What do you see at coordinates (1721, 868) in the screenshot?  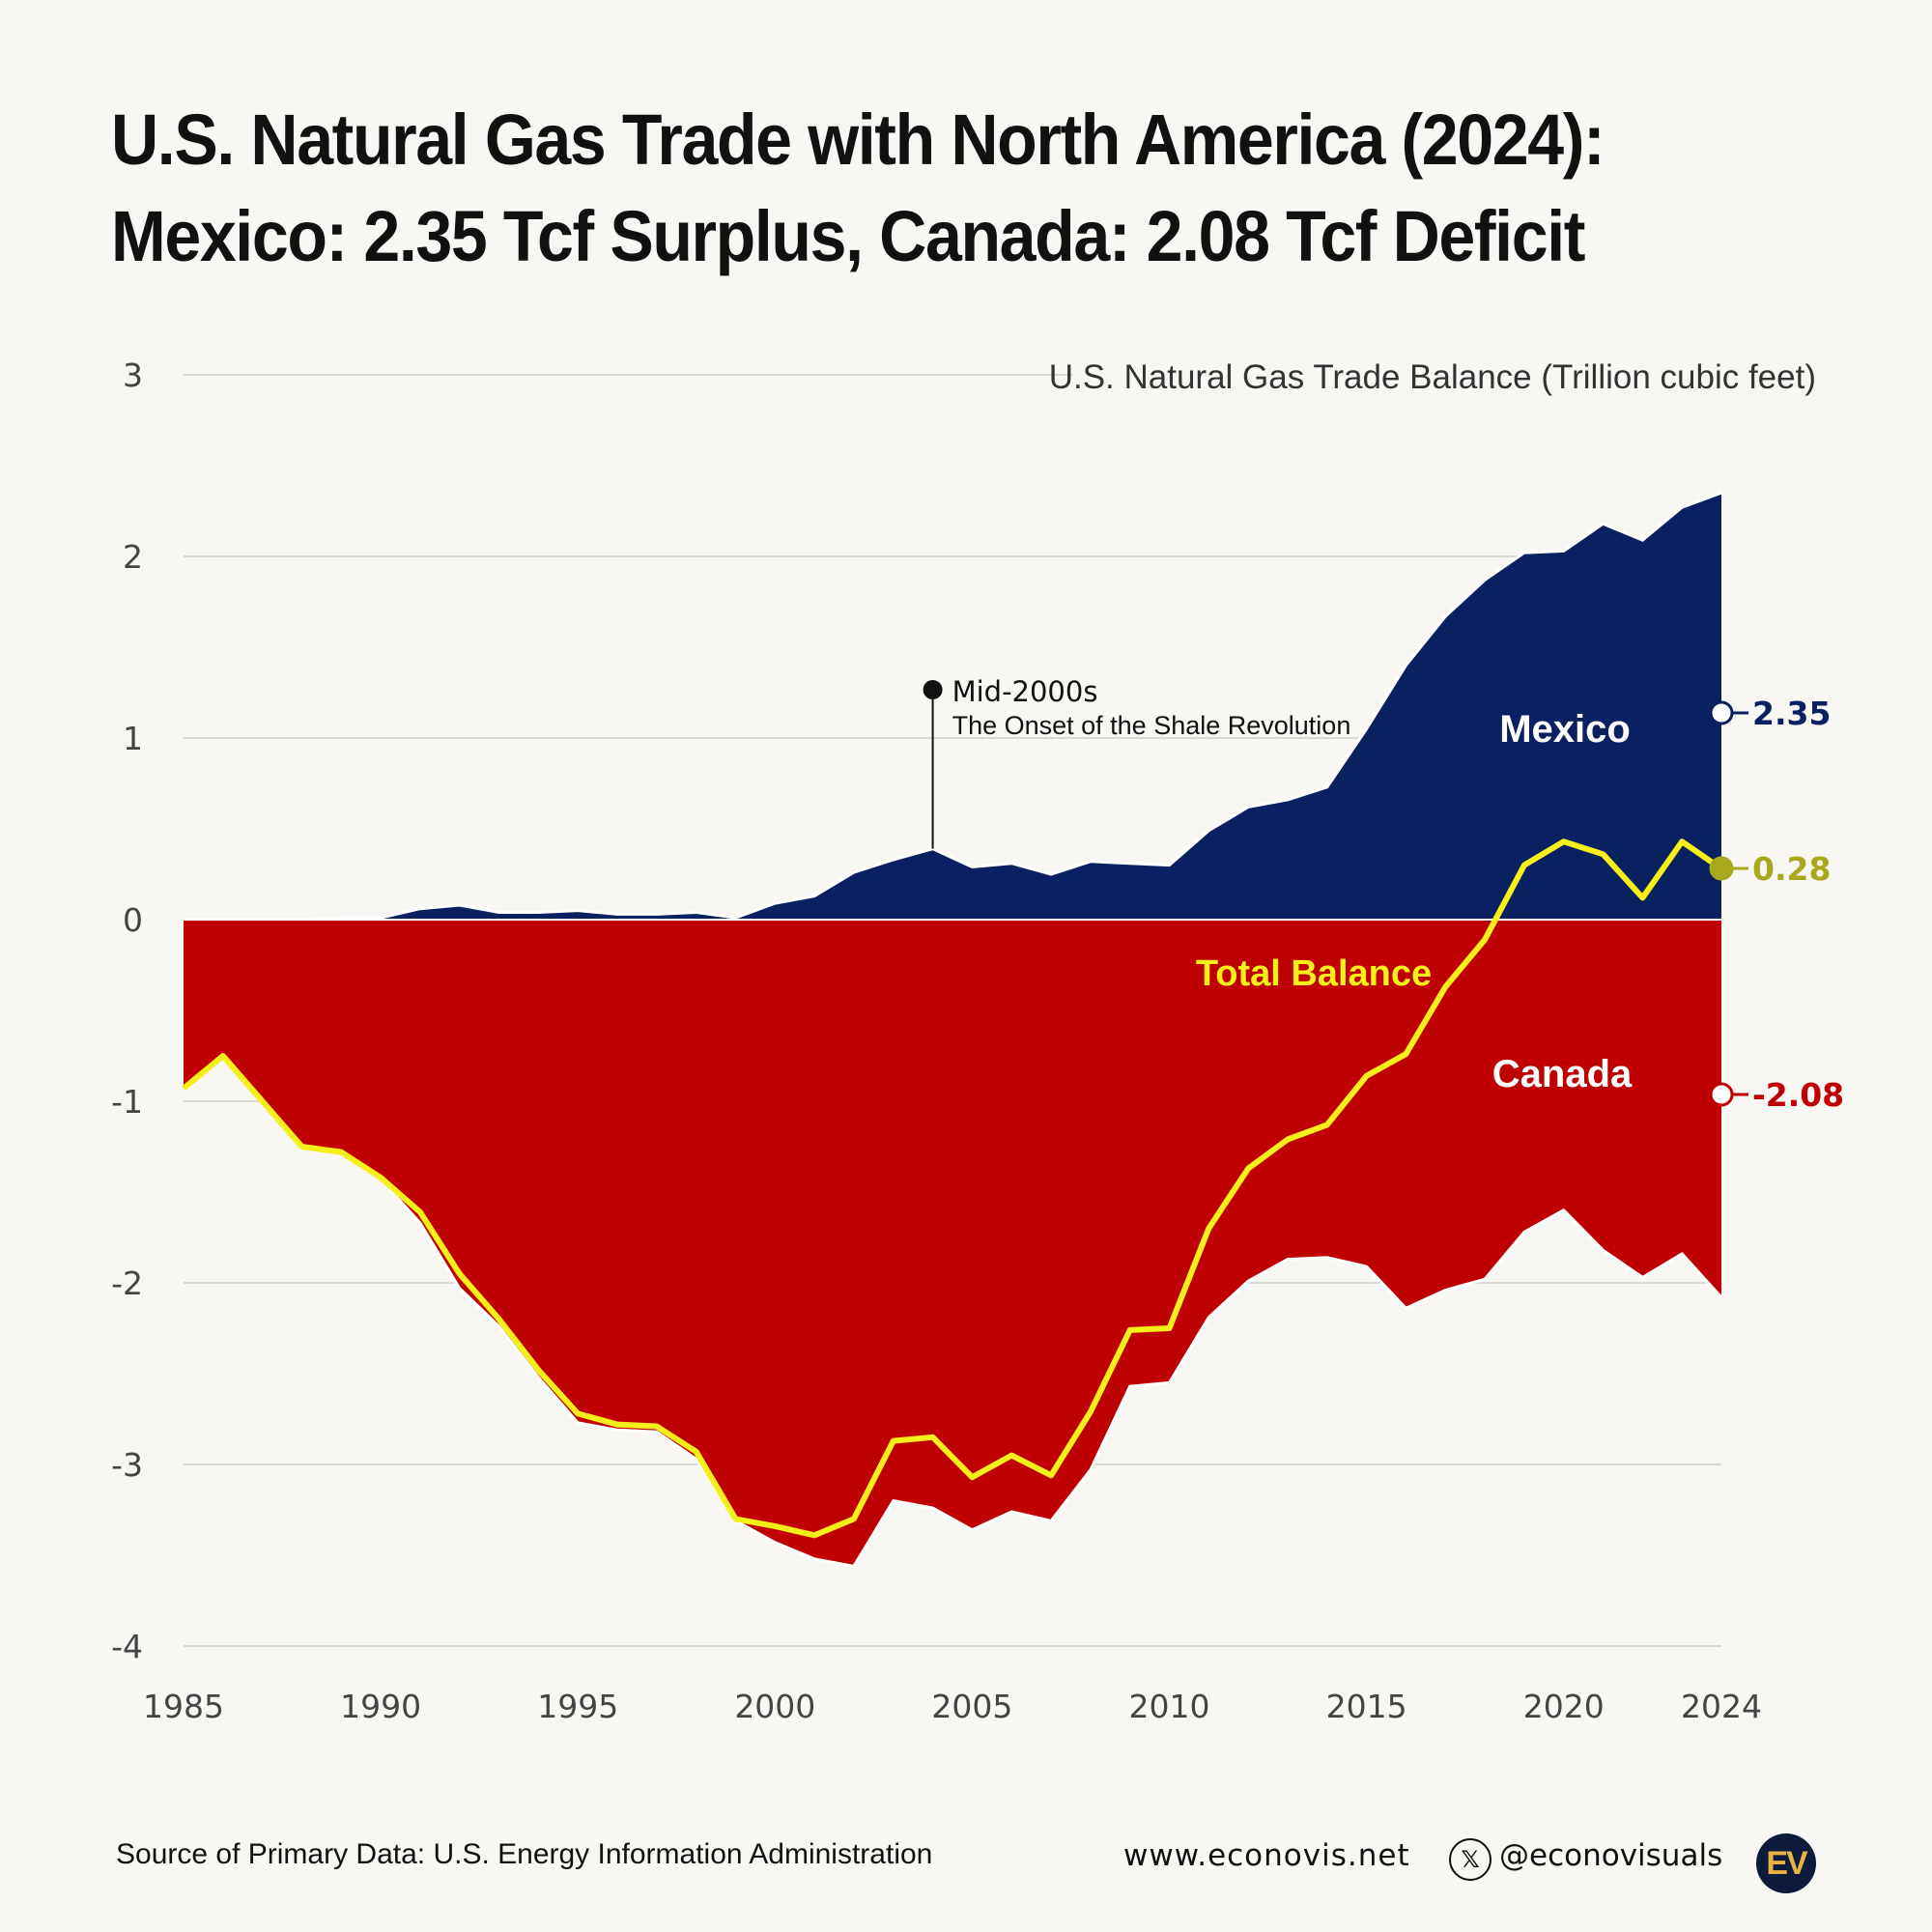 I see `total-end-marker` at bounding box center [1721, 868].